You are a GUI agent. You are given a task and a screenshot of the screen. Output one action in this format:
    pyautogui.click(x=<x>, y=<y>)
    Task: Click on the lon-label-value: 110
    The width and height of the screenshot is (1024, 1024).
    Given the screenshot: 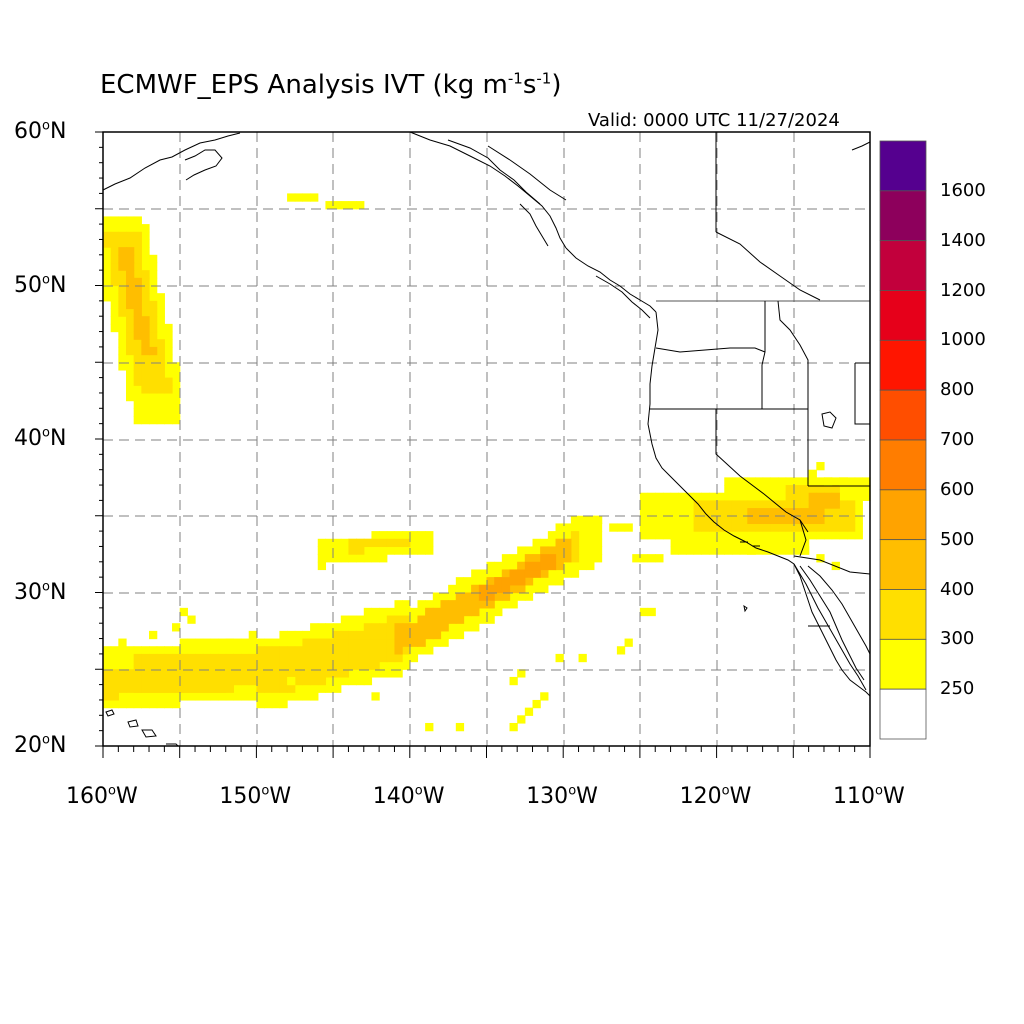 What is the action you would take?
    pyautogui.click(x=854, y=796)
    